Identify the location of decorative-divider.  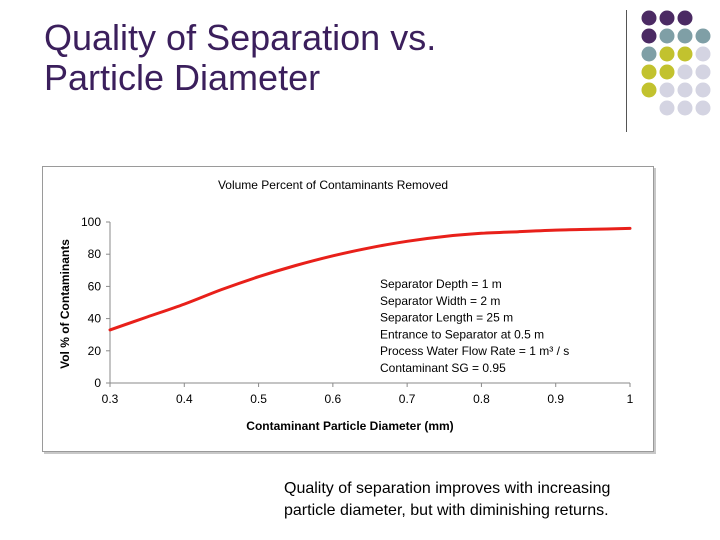
(626, 71).